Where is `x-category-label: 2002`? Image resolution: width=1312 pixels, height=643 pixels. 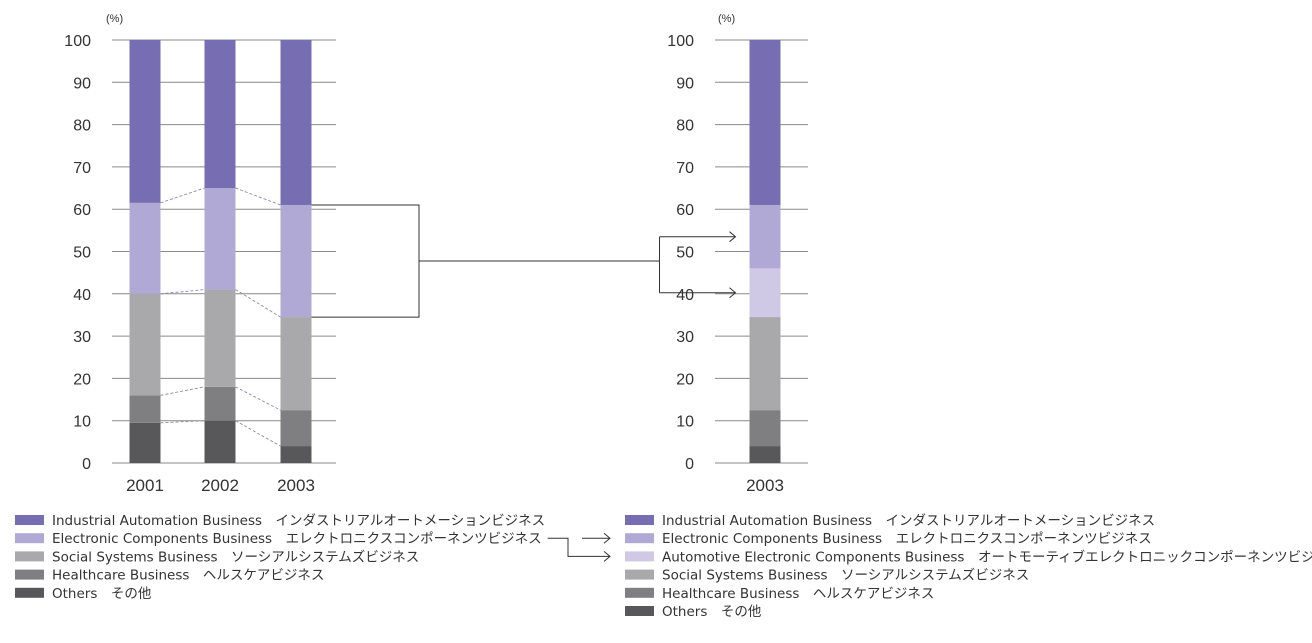
x-category-label: 2002 is located at coordinates (220, 485).